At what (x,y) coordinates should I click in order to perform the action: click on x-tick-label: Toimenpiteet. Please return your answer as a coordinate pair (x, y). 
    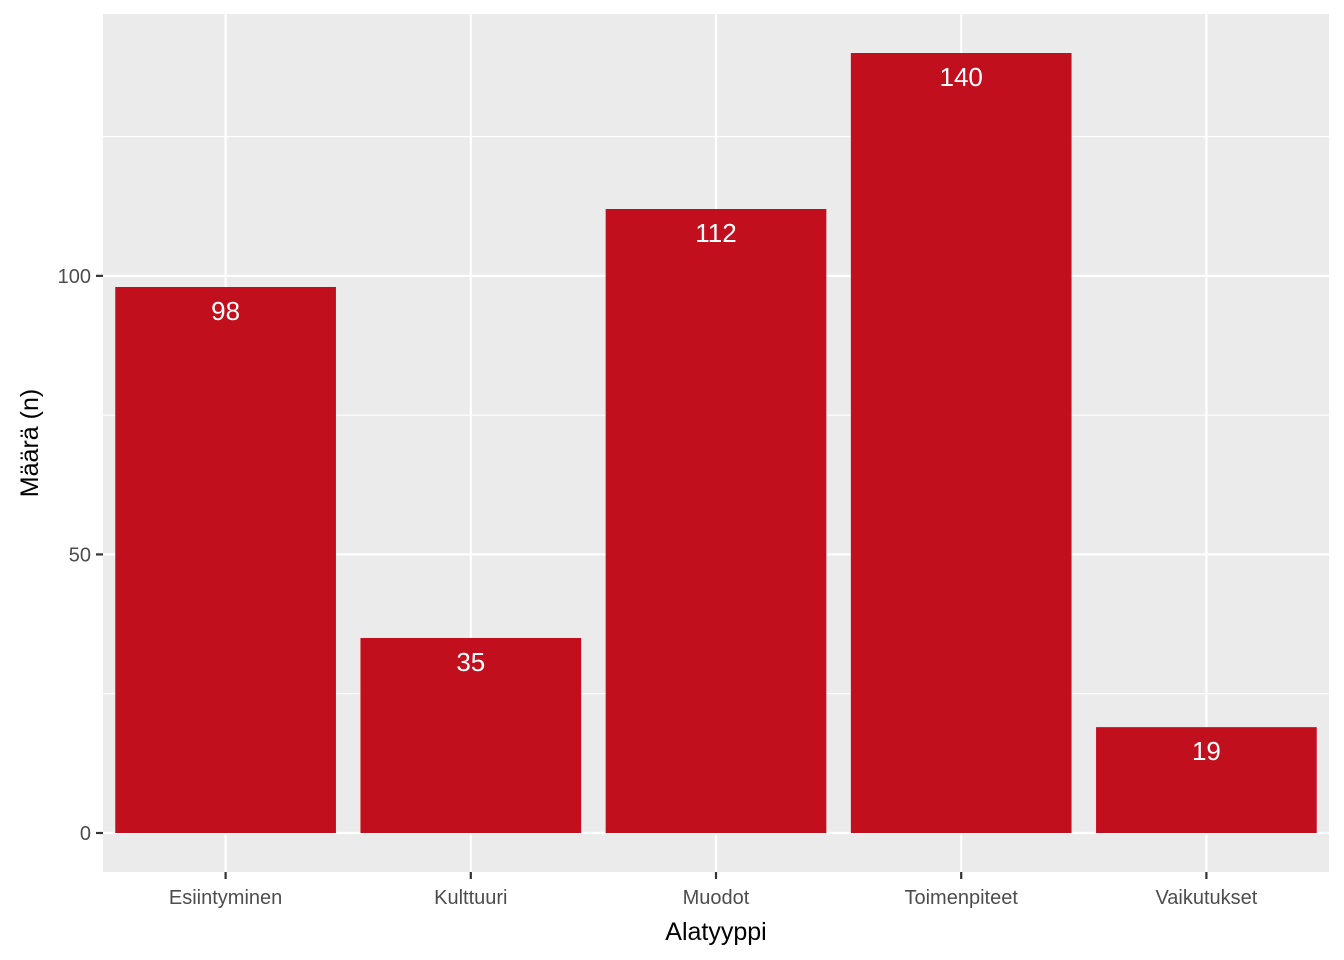
    Looking at the image, I should click on (961, 898).